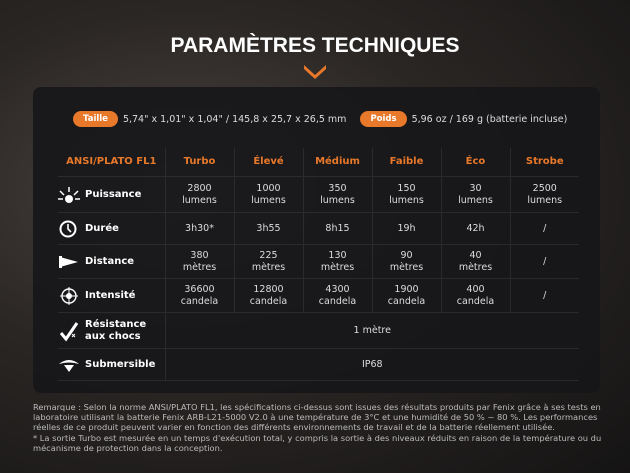 This screenshot has height=473, width=630. I want to click on cell: 380 mètres, so click(199, 261).